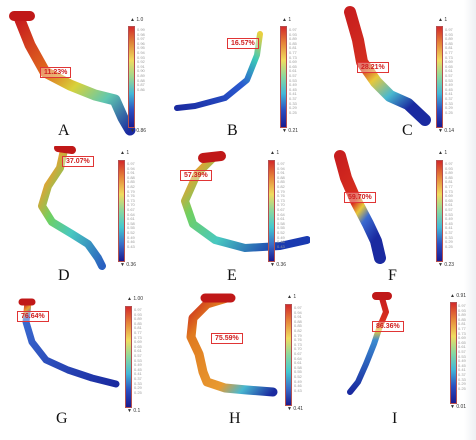 This screenshot has width=476, height=440. I want to click on panel-letter: G, so click(62, 418).